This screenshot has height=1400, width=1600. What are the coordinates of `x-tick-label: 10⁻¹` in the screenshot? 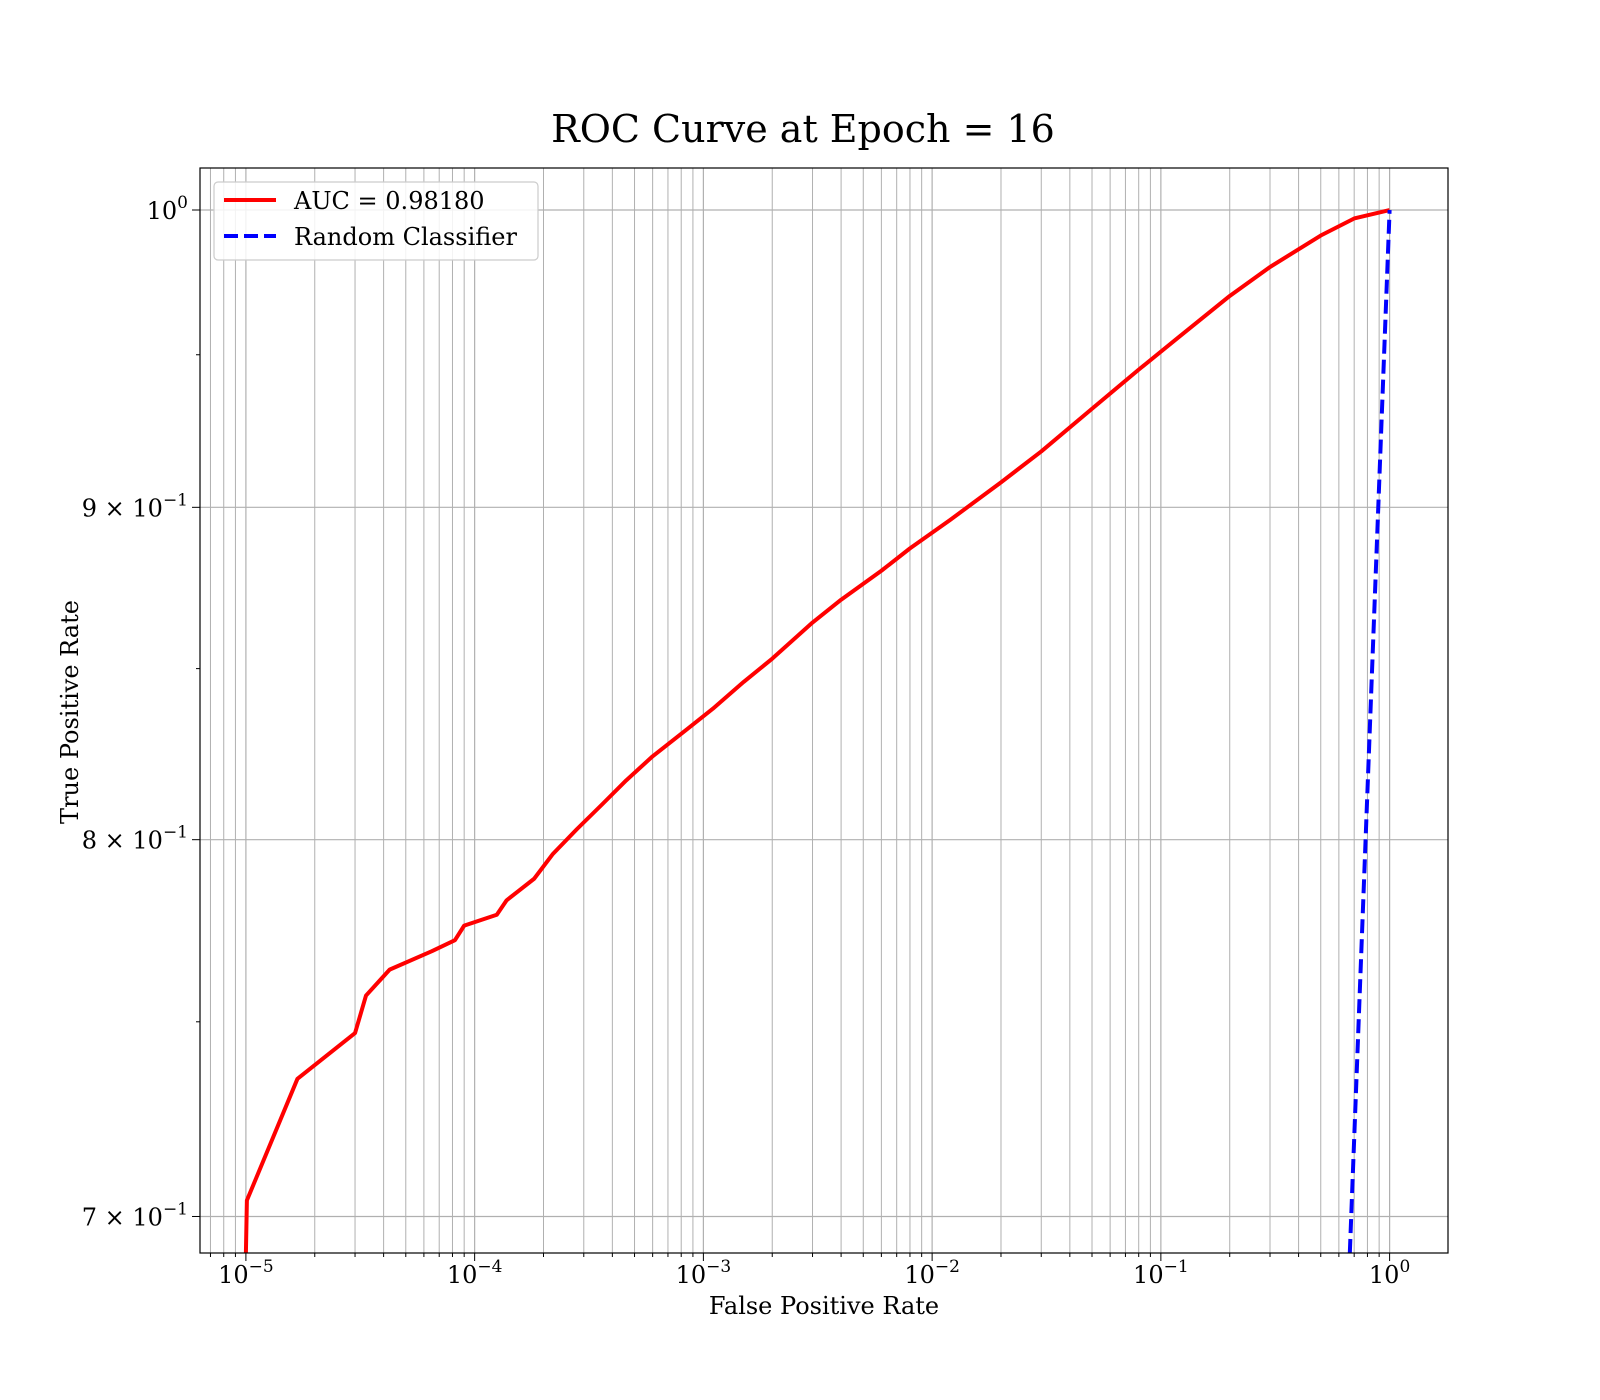 It's located at (1161, 1273).